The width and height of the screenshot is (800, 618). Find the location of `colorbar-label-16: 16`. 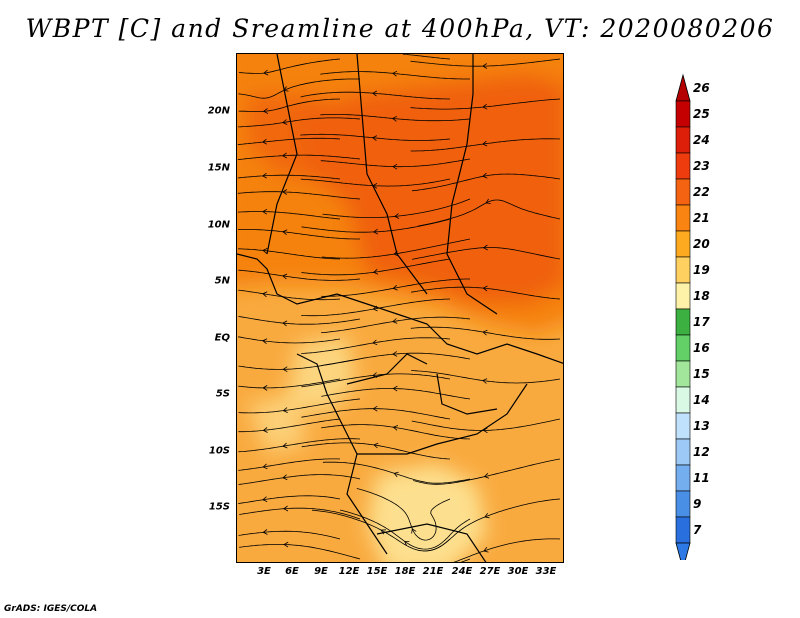

colorbar-label-16: 16 is located at coordinates (701, 348).